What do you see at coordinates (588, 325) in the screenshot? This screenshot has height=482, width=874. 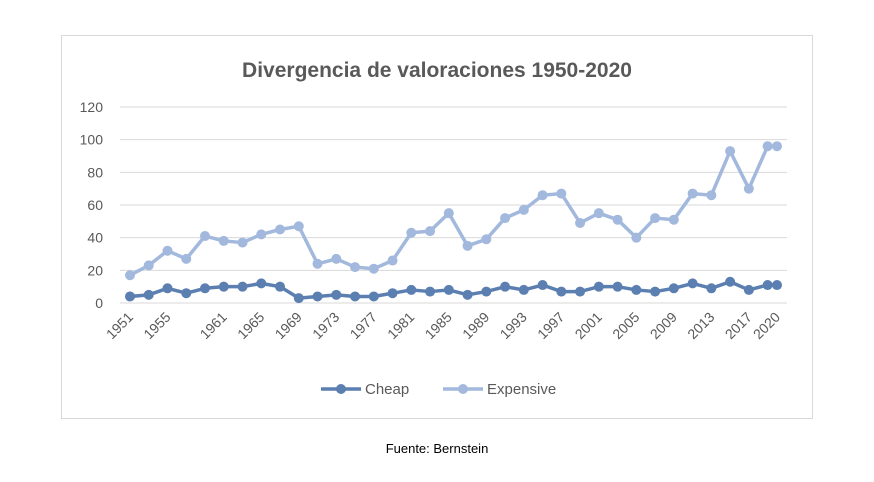 I see `x-tick-label: 2001` at bounding box center [588, 325].